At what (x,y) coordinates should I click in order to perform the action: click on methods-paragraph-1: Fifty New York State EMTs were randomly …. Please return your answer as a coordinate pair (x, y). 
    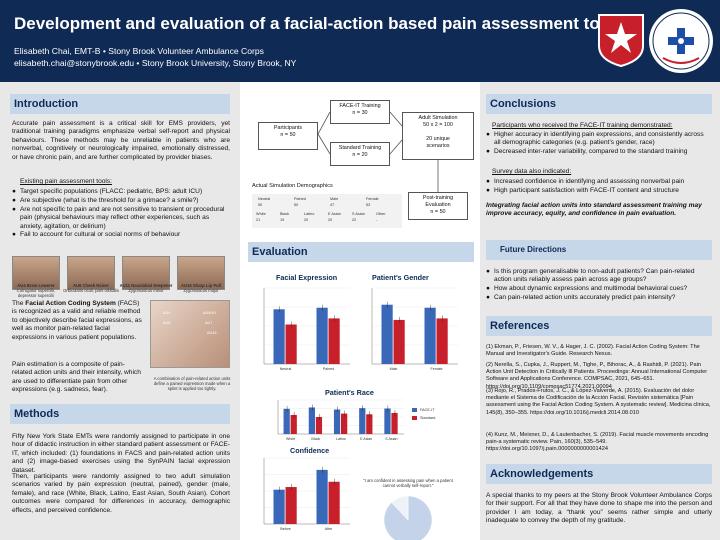
    Looking at the image, I should click on (121, 453).